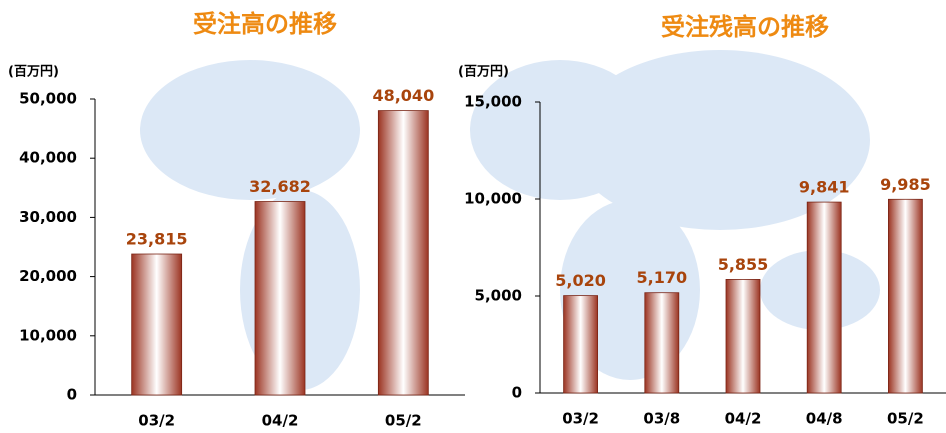  Describe the element at coordinates (280, 186) in the screenshot. I see `value-label: 32,682` at that location.